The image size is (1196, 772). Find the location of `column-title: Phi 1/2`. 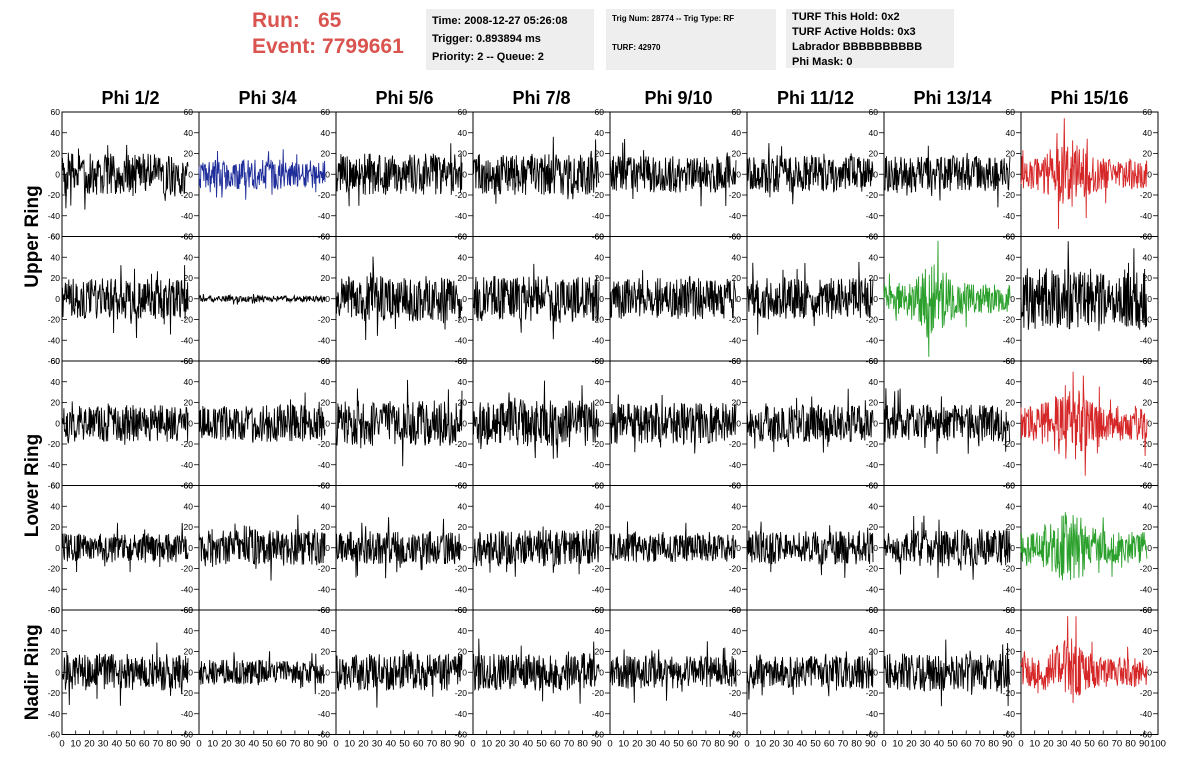

column-title: Phi 1/2 is located at coordinates (130, 98).